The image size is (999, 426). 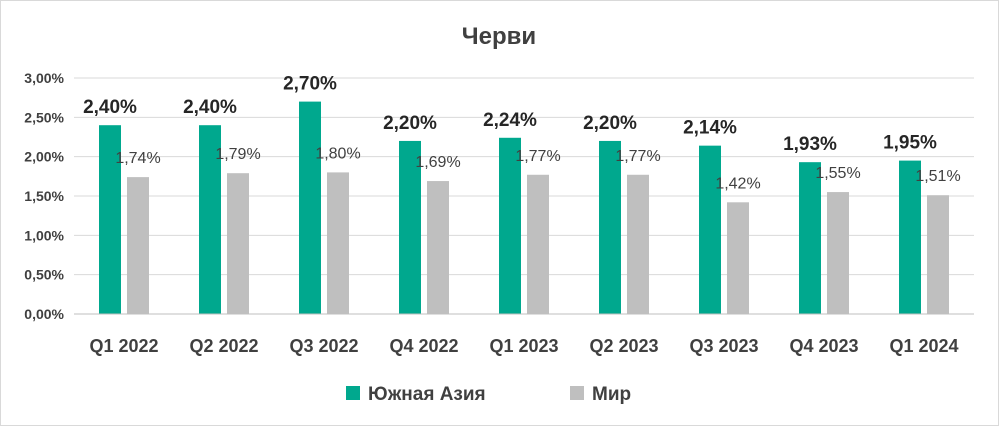 I want to click on y-tick-label: 1,50%, so click(x=44, y=196).